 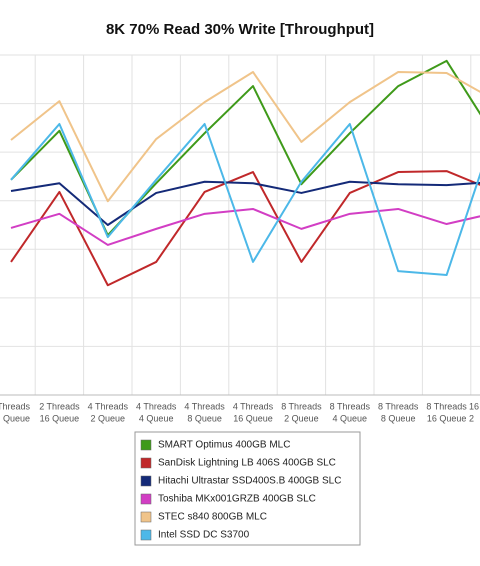 What do you see at coordinates (240, 29) in the screenshot?
I see `chart-title: 8K 70% Read 30% Write [Throughput]` at bounding box center [240, 29].